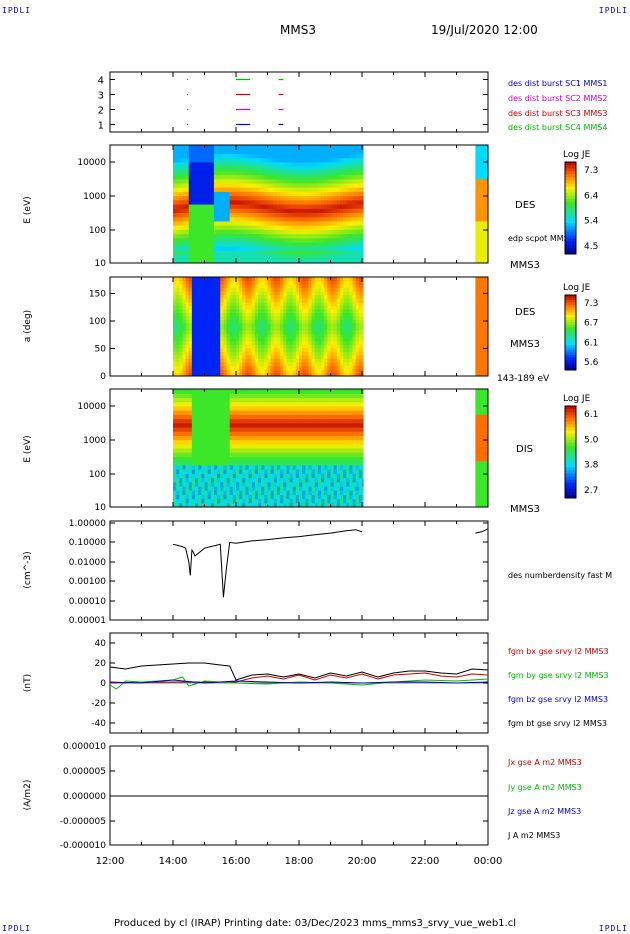 The width and height of the screenshot is (630, 934). Describe the element at coordinates (570, 170) in the screenshot. I see `colorbar-cell` at that location.